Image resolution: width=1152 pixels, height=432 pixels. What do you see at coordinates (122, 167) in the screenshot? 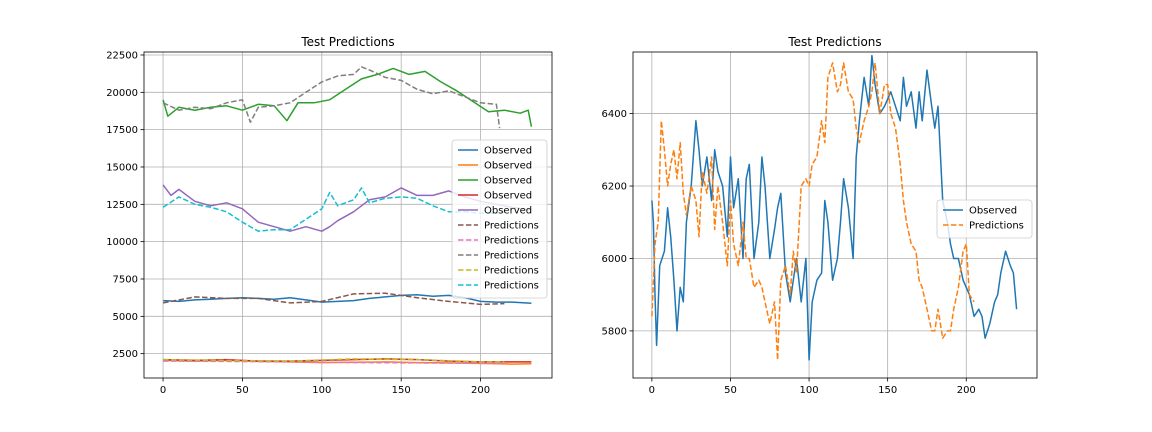
I see `y-tick-label: 15000` at bounding box center [122, 167].